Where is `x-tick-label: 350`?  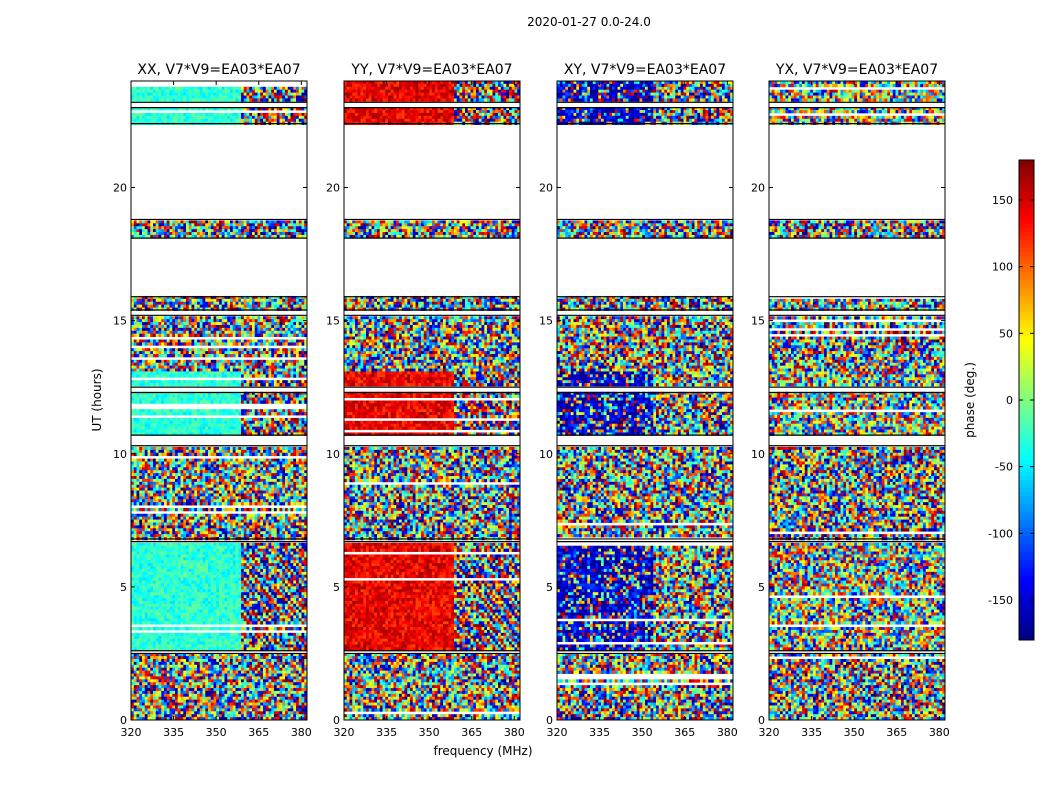
x-tick-label: 350 is located at coordinates (642, 732).